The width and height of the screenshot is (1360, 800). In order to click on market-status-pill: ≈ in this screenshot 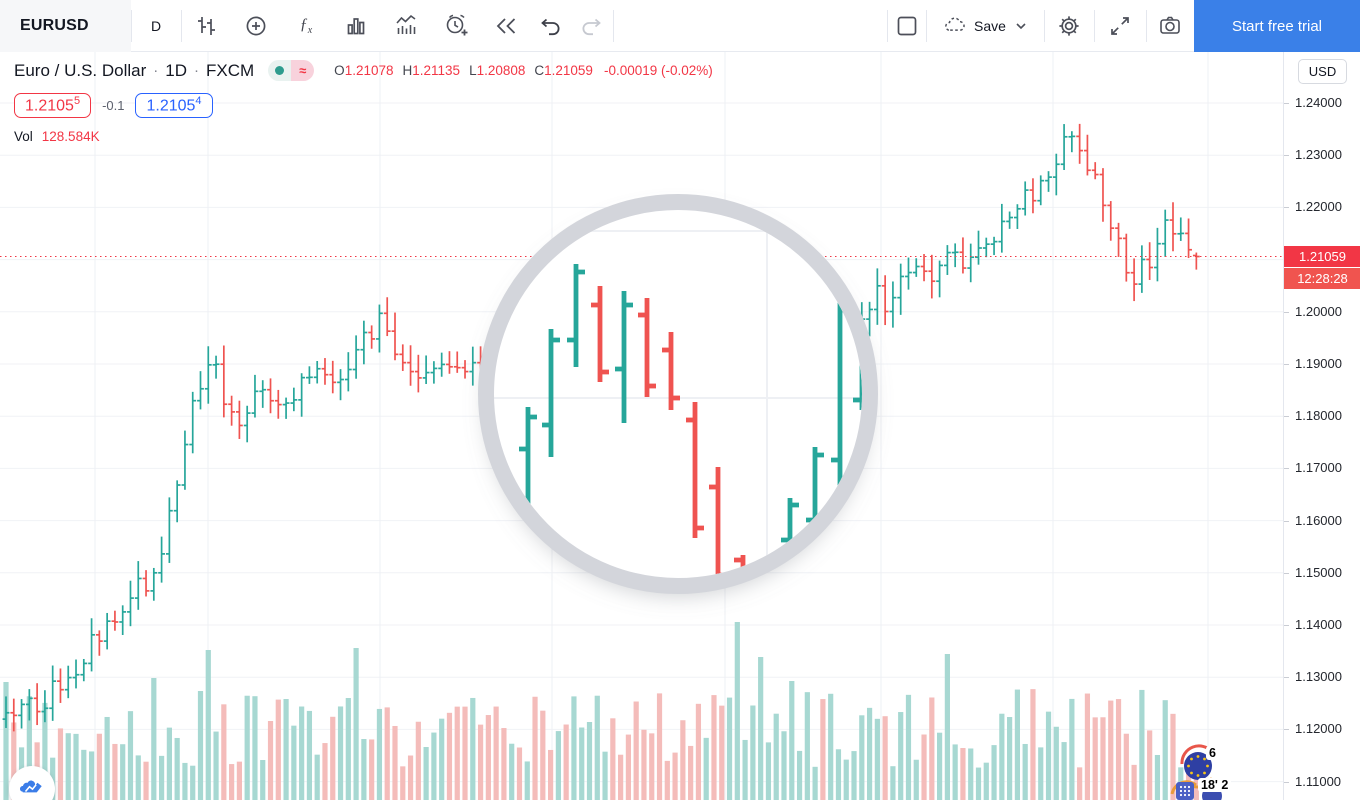, I will do `click(291, 70)`.